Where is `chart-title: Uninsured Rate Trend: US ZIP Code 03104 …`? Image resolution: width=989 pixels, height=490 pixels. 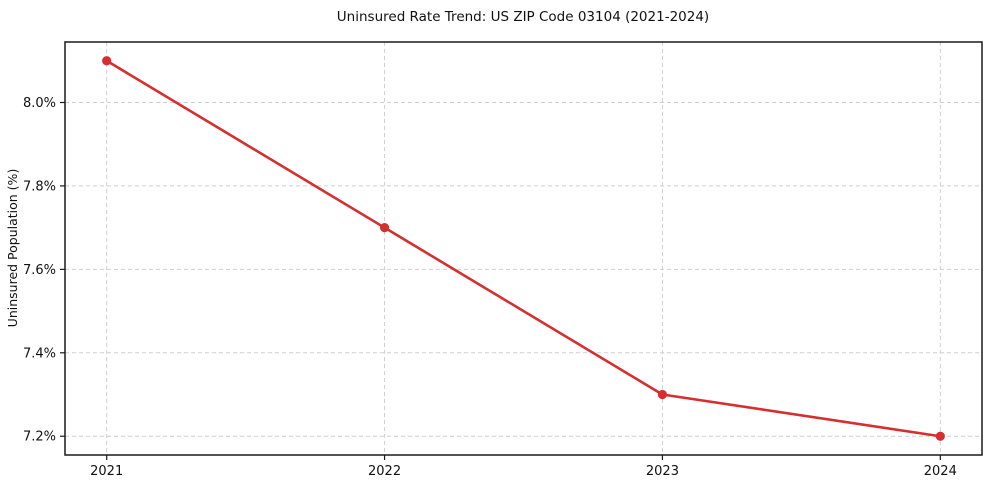
chart-title: Uninsured Rate Trend: US ZIP Code 03104 … is located at coordinates (523, 17).